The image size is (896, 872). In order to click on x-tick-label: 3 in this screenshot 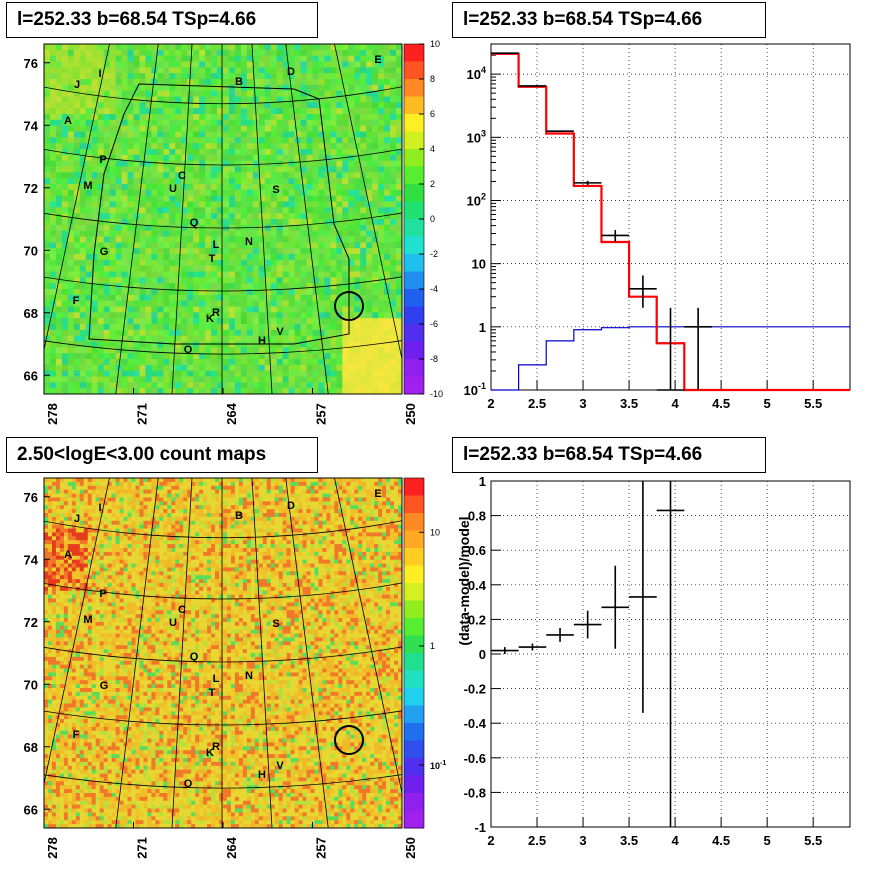, I will do `click(582, 840)`.